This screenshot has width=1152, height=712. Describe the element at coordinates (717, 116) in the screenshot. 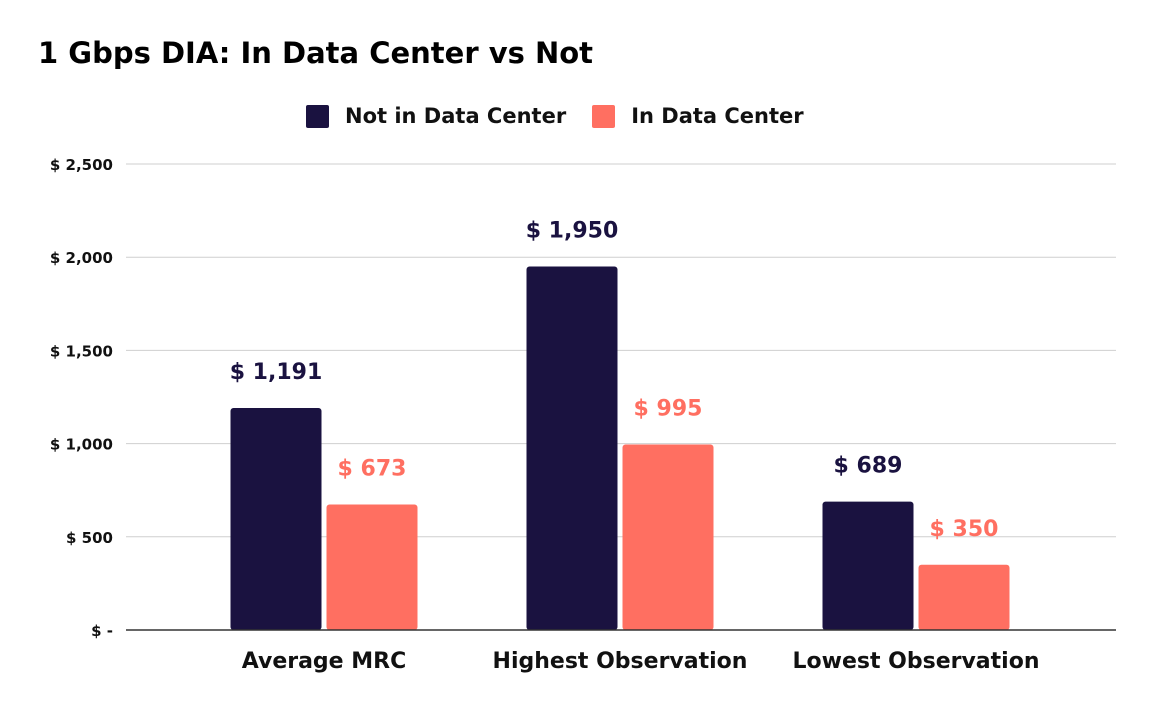

I see `legend-label-in-data-center: In Data Center` at that location.